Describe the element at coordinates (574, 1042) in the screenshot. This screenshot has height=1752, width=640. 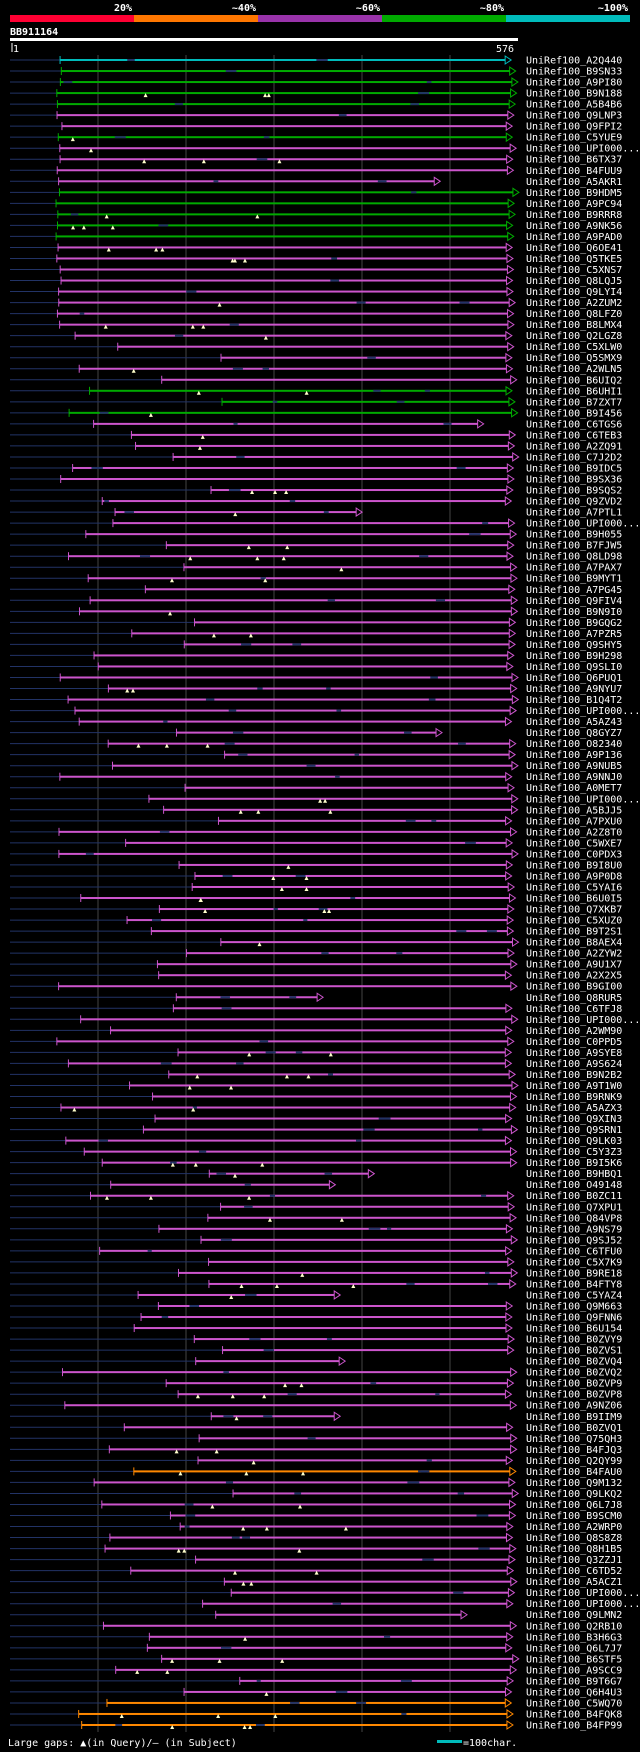
I see `hit-label: UniRef100_C0PPD5` at that location.